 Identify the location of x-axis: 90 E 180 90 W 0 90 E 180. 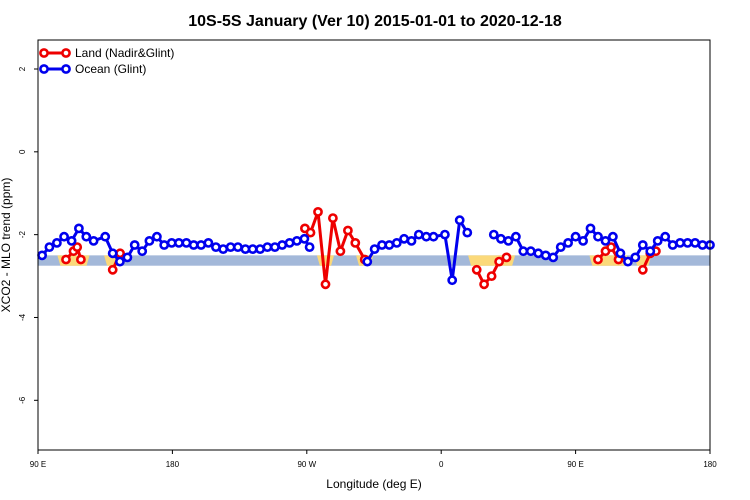
(373, 459).